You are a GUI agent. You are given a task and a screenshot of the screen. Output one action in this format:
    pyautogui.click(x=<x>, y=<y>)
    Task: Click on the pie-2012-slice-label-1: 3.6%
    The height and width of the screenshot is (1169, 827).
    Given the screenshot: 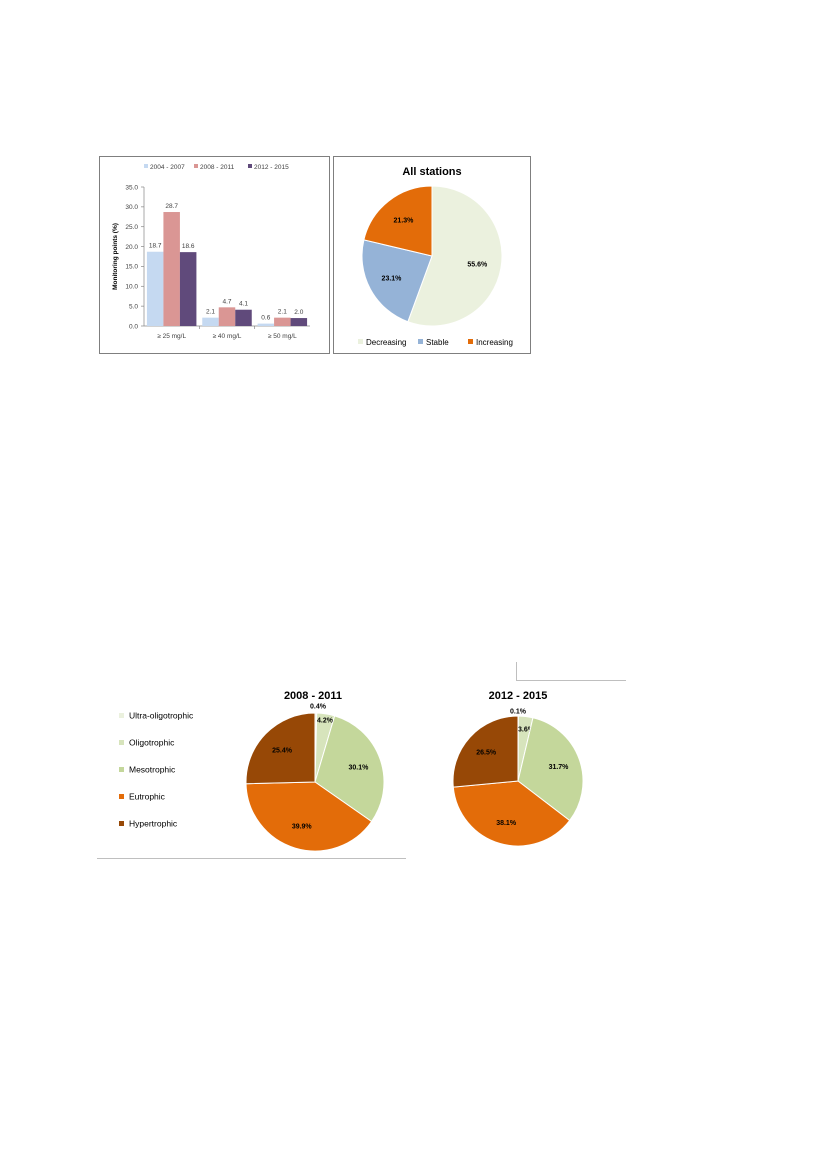 What is the action you would take?
    pyautogui.click(x=526, y=730)
    